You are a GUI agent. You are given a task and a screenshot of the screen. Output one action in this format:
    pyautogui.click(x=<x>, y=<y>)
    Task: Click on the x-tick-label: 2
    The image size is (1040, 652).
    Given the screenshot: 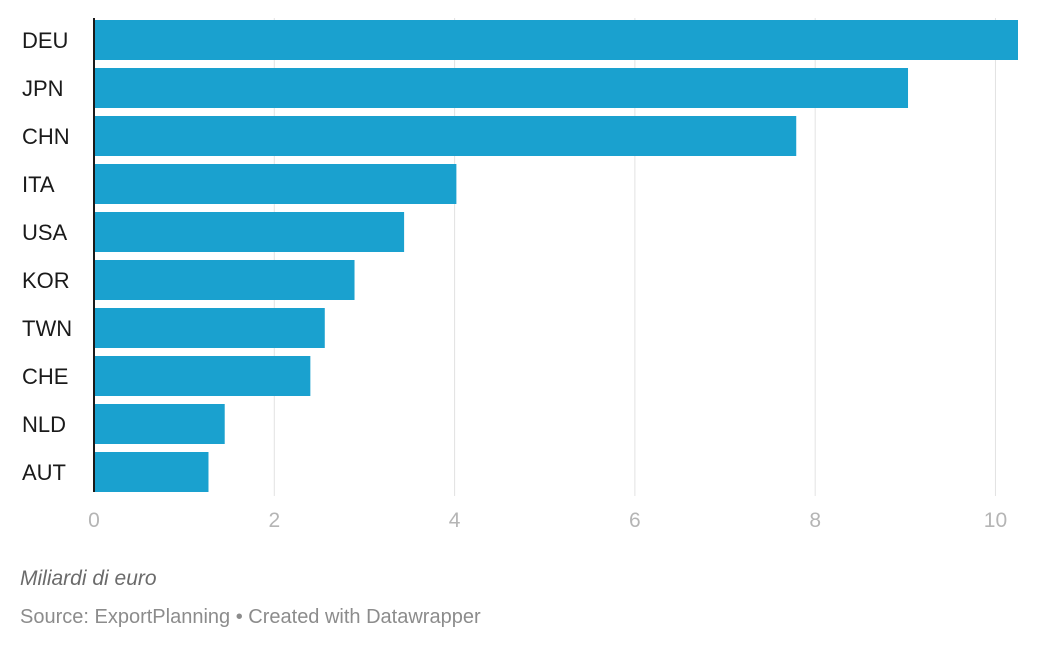 What is the action you would take?
    pyautogui.click(x=274, y=520)
    